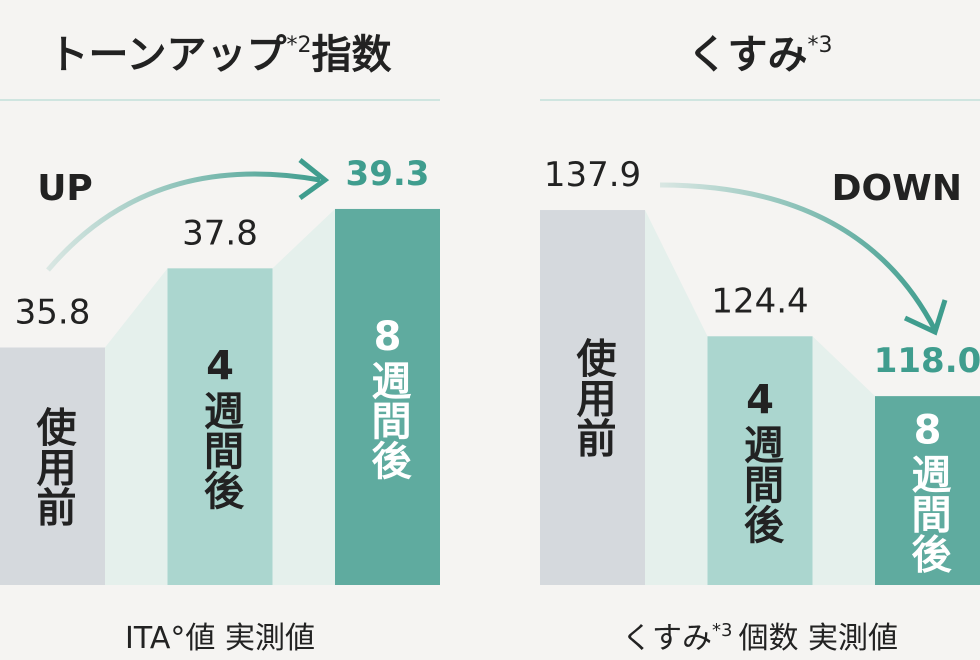  I want to click on trend-label: DOWN, so click(897, 188).